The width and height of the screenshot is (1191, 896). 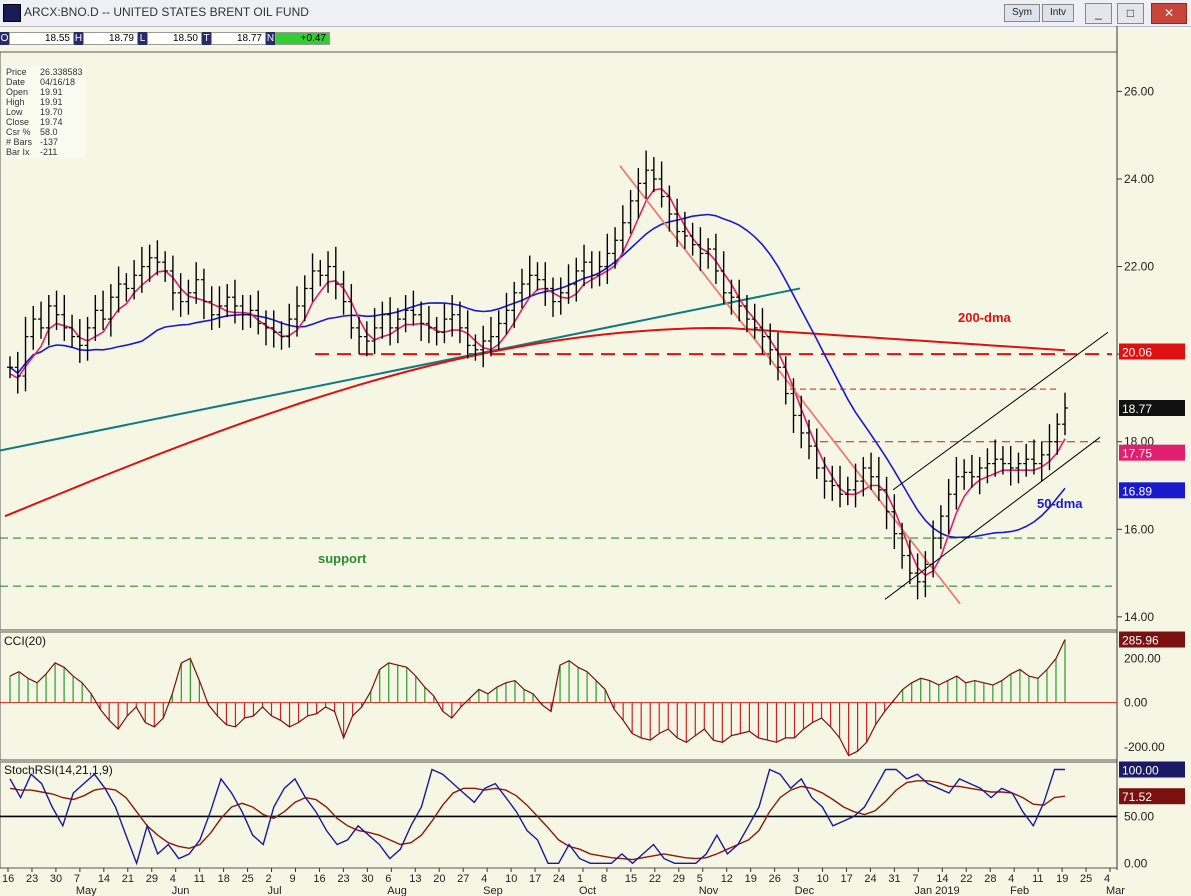 What do you see at coordinates (1098, 13) in the screenshot?
I see `minimize-button: _` at bounding box center [1098, 13].